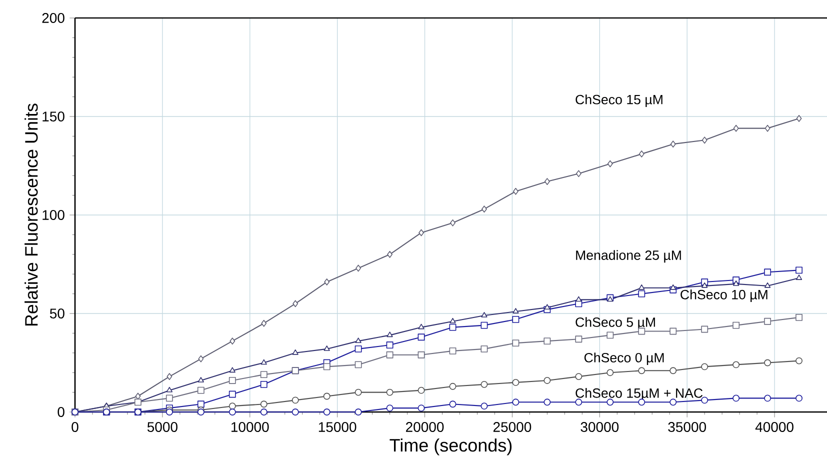 The image size is (827, 467). What do you see at coordinates (425, 427) in the screenshot?
I see `x-tick-label: 20000` at bounding box center [425, 427].